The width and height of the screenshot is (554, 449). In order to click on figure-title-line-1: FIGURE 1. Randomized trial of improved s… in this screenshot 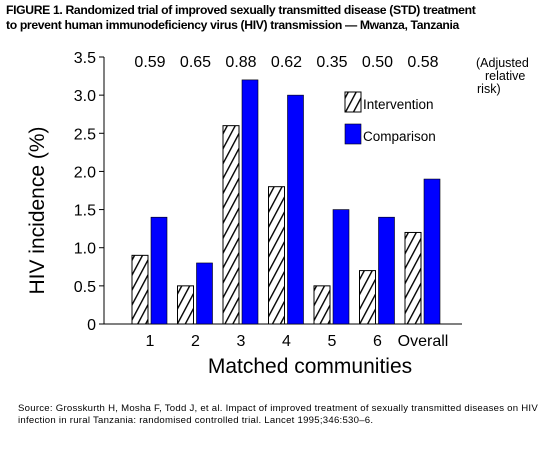, I will do `click(241, 10)`.